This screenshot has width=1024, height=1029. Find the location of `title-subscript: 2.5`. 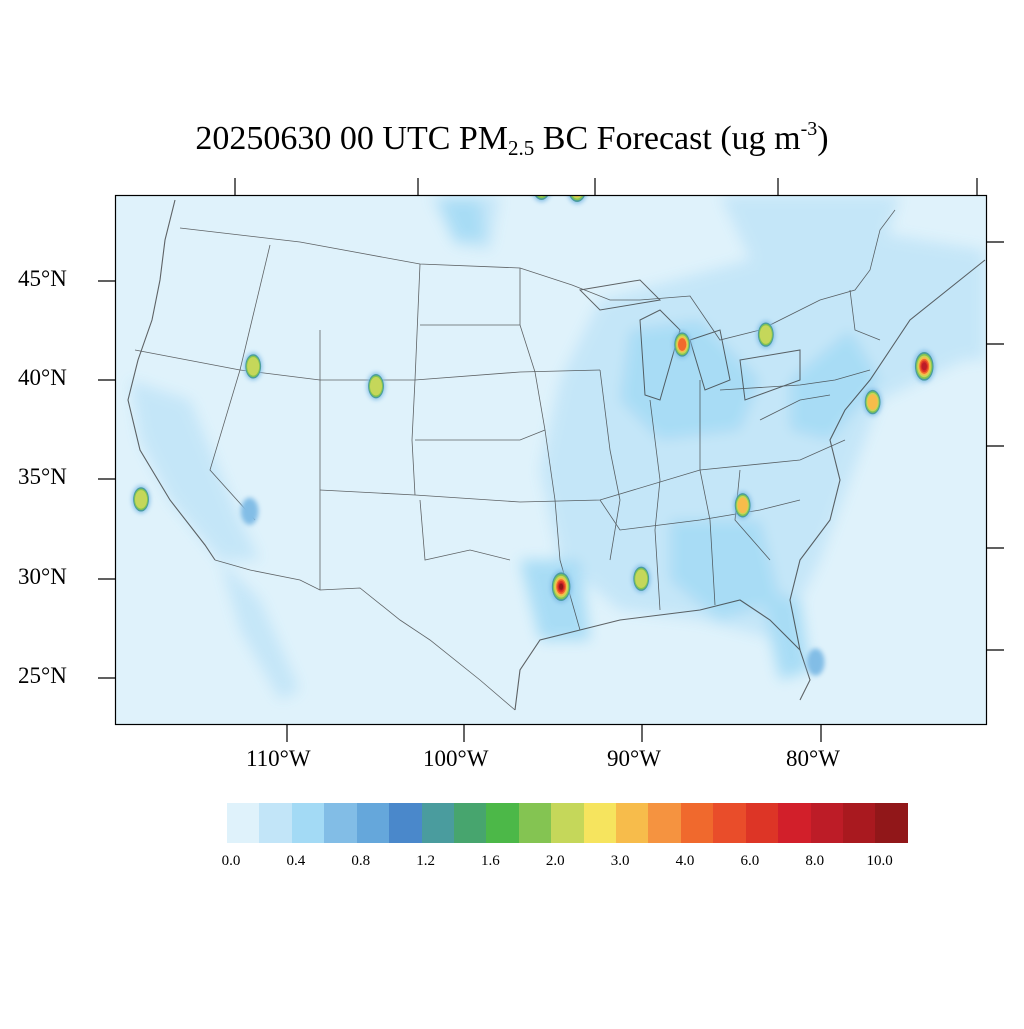

title-subscript: 2.5 is located at coordinates (521, 148).